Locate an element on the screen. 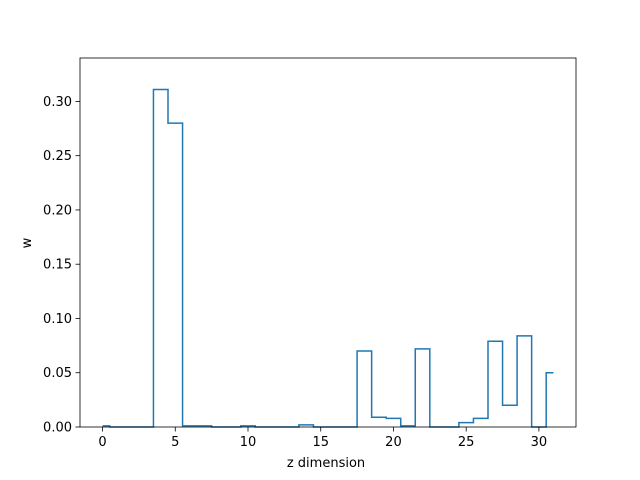 The image size is (640, 480). y-tick-label: 0.30 is located at coordinates (57, 102).